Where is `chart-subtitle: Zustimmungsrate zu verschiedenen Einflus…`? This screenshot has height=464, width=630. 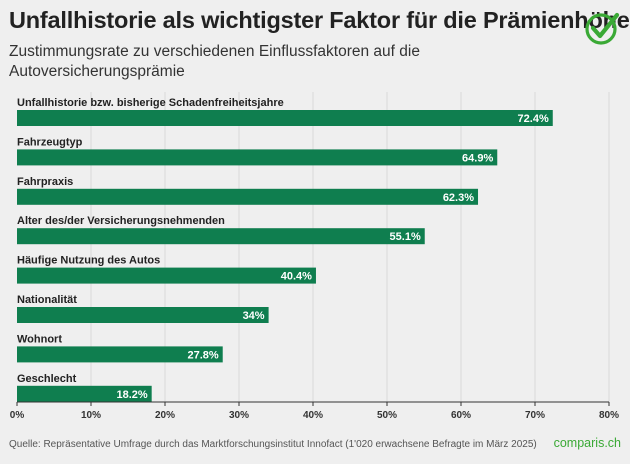
chart-subtitle: Zustimmungsrate zu verschiedenen Einflus… is located at coordinates (214, 61).